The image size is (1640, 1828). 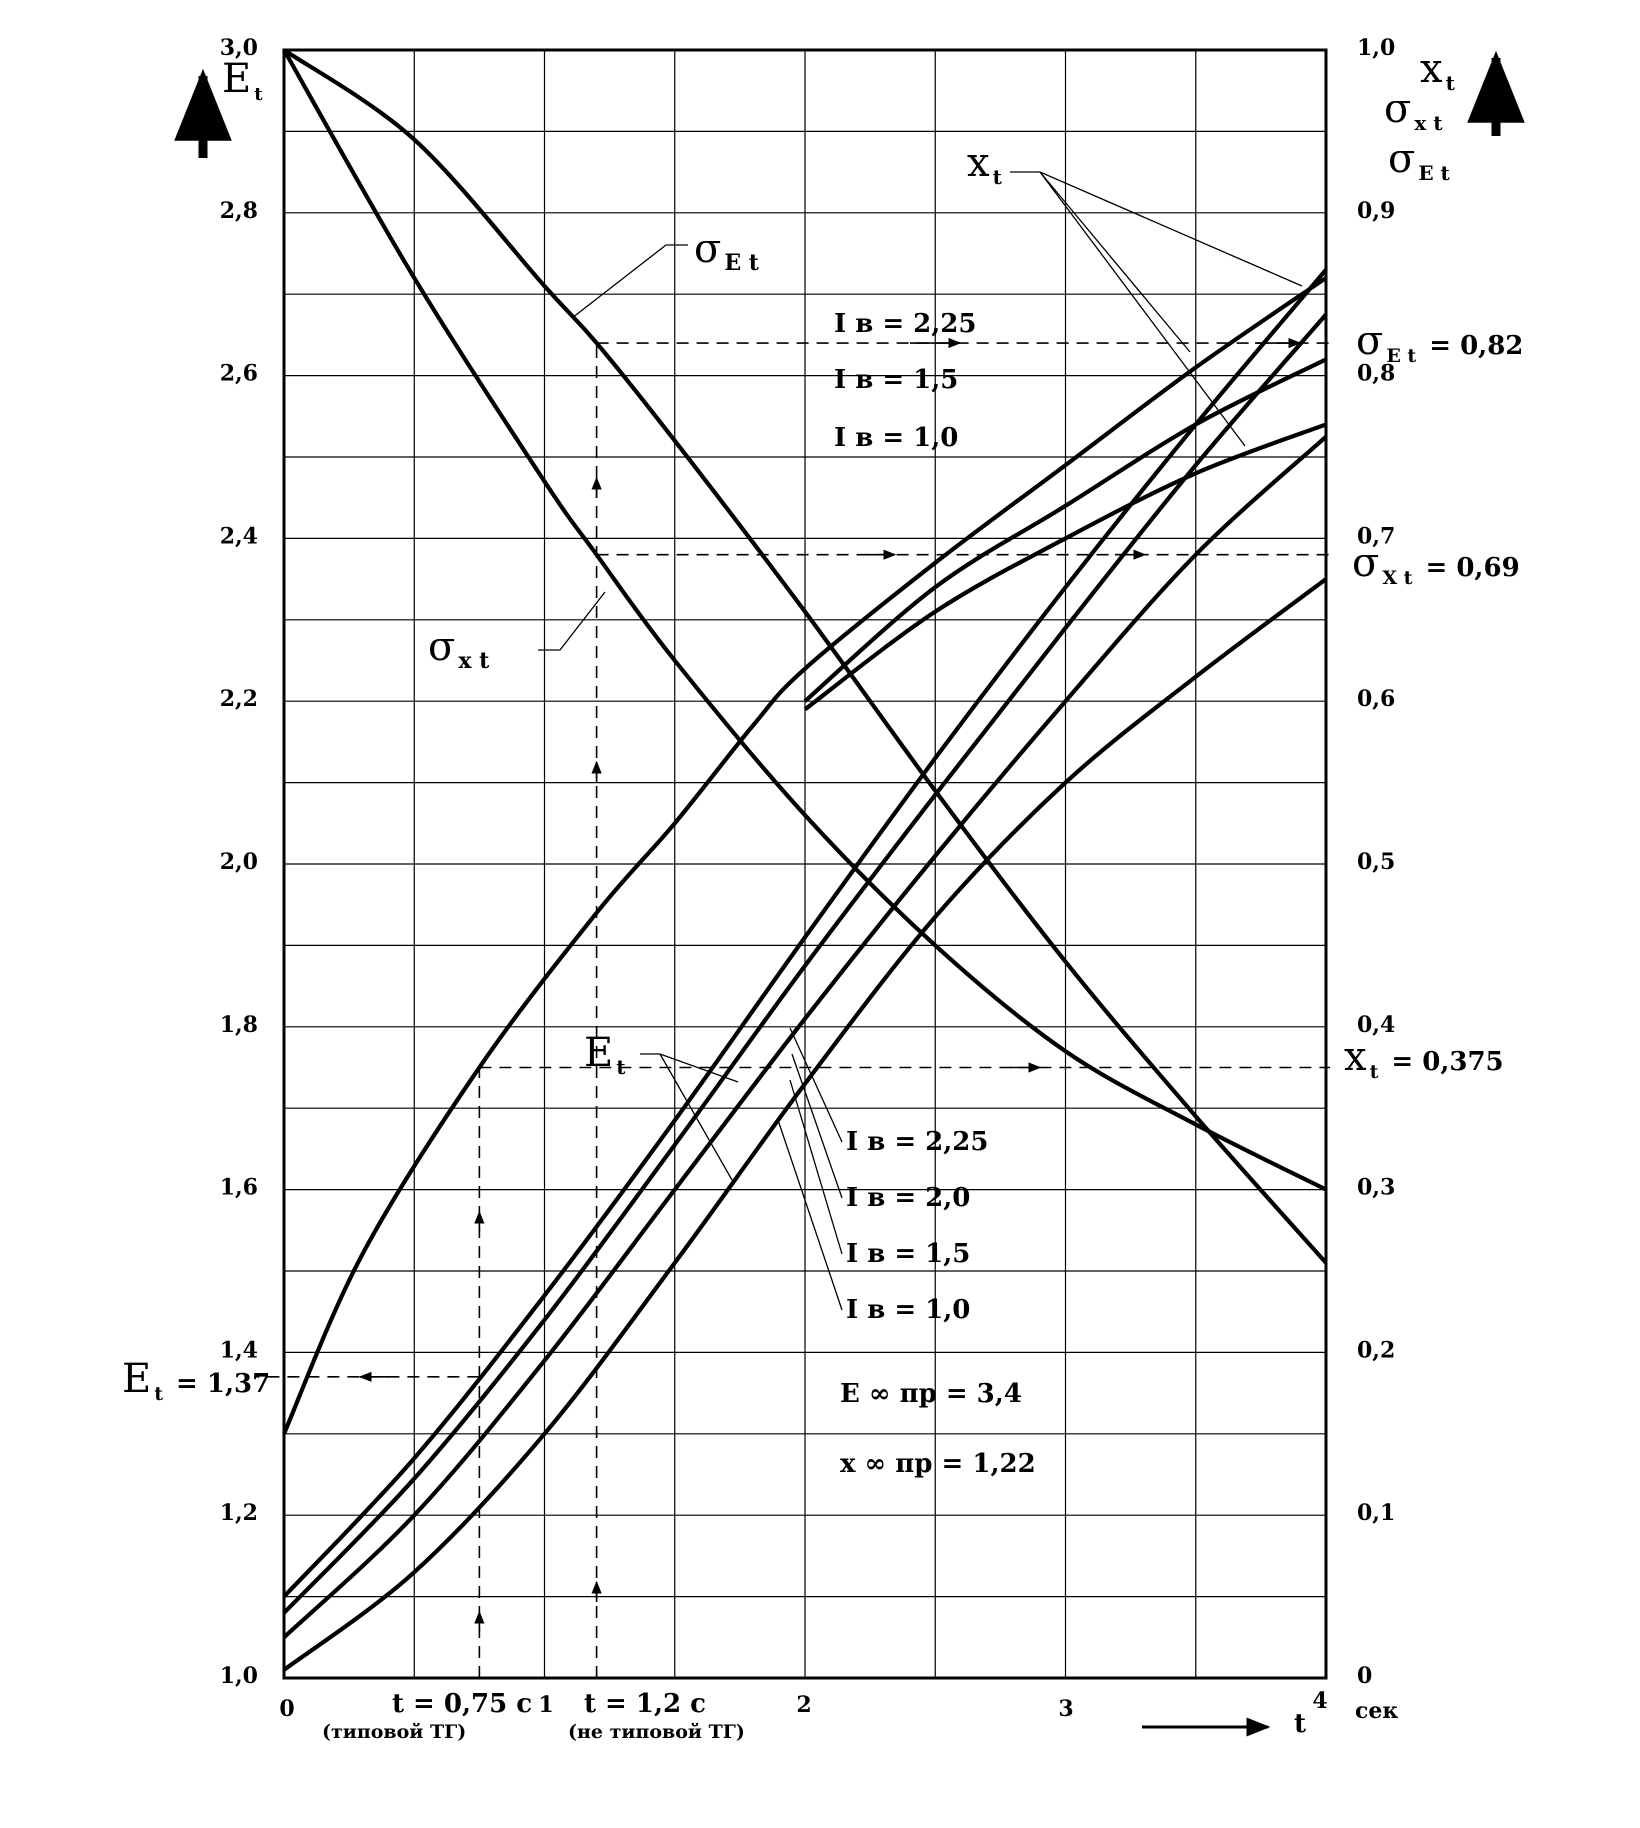 What do you see at coordinates (908, 1198) in the screenshot?
I see `legend-lower-item: I в = 2,0` at bounding box center [908, 1198].